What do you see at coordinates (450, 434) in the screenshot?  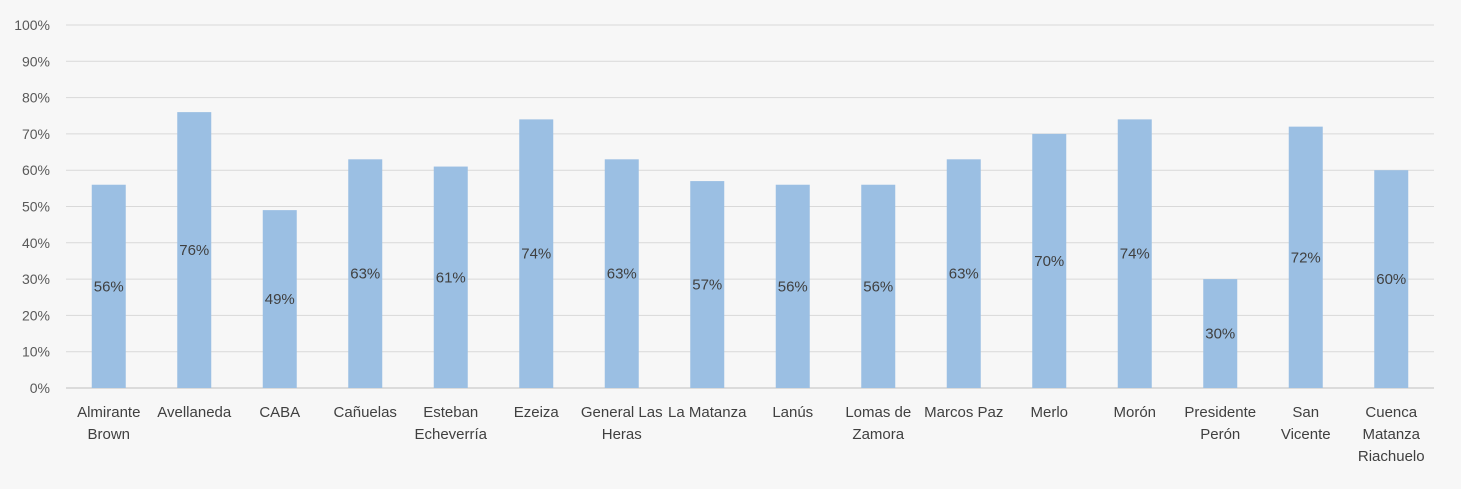 I see `x-tick-label: Echeverría` at bounding box center [450, 434].